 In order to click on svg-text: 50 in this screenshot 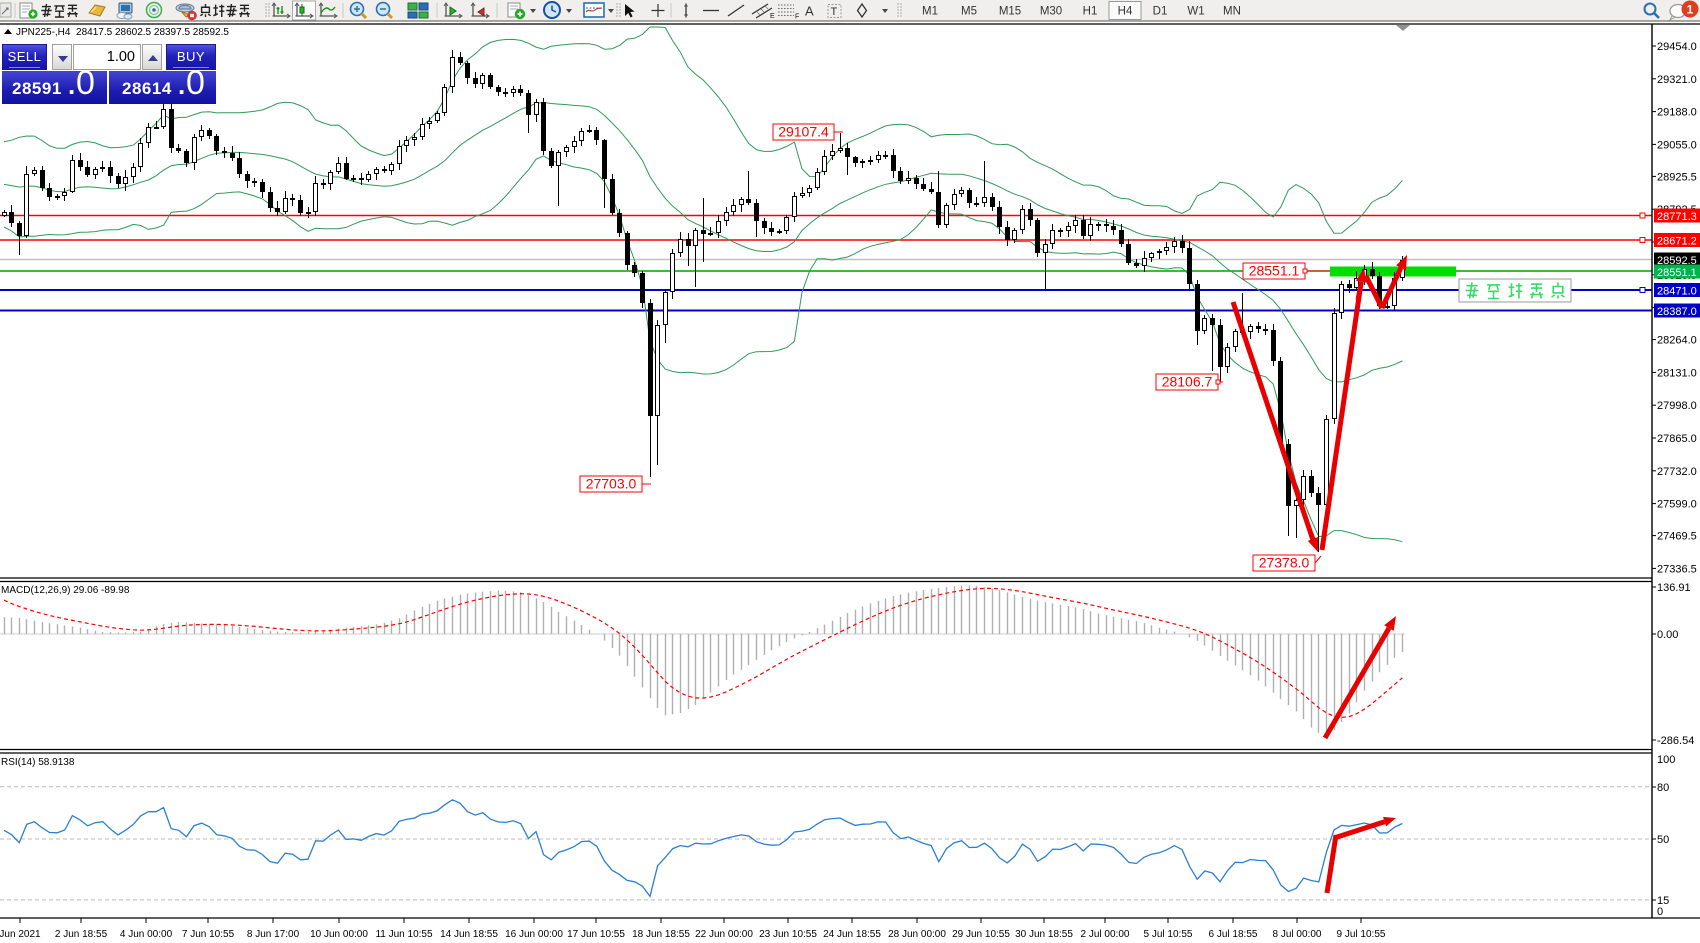, I will do `click(1663, 840)`.